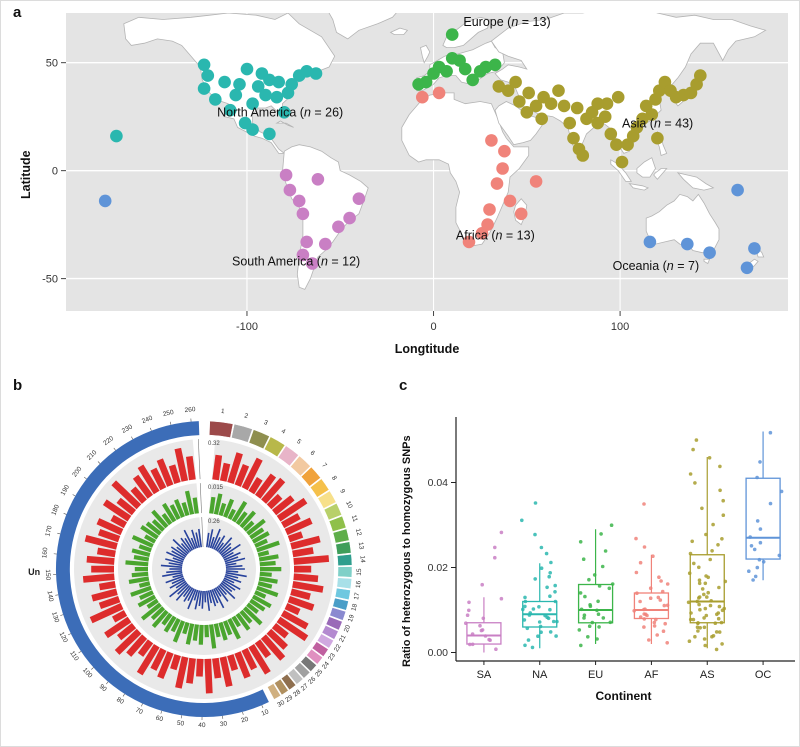 The height and width of the screenshot is (747, 800). I want to click on un-tick-label: 260, so click(190, 410).